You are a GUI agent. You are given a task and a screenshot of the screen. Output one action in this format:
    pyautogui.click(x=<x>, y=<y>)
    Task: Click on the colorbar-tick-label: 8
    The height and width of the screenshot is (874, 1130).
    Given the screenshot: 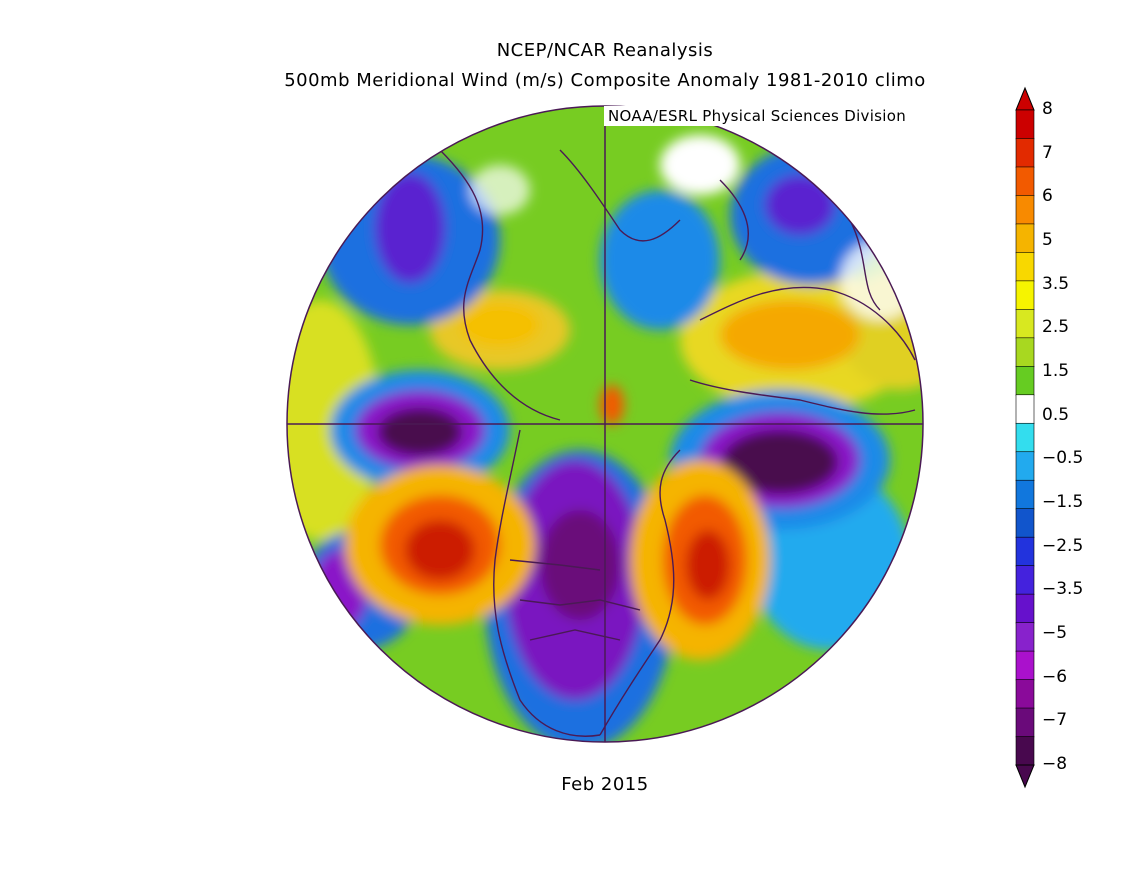 What is the action you would take?
    pyautogui.click(x=1047, y=109)
    